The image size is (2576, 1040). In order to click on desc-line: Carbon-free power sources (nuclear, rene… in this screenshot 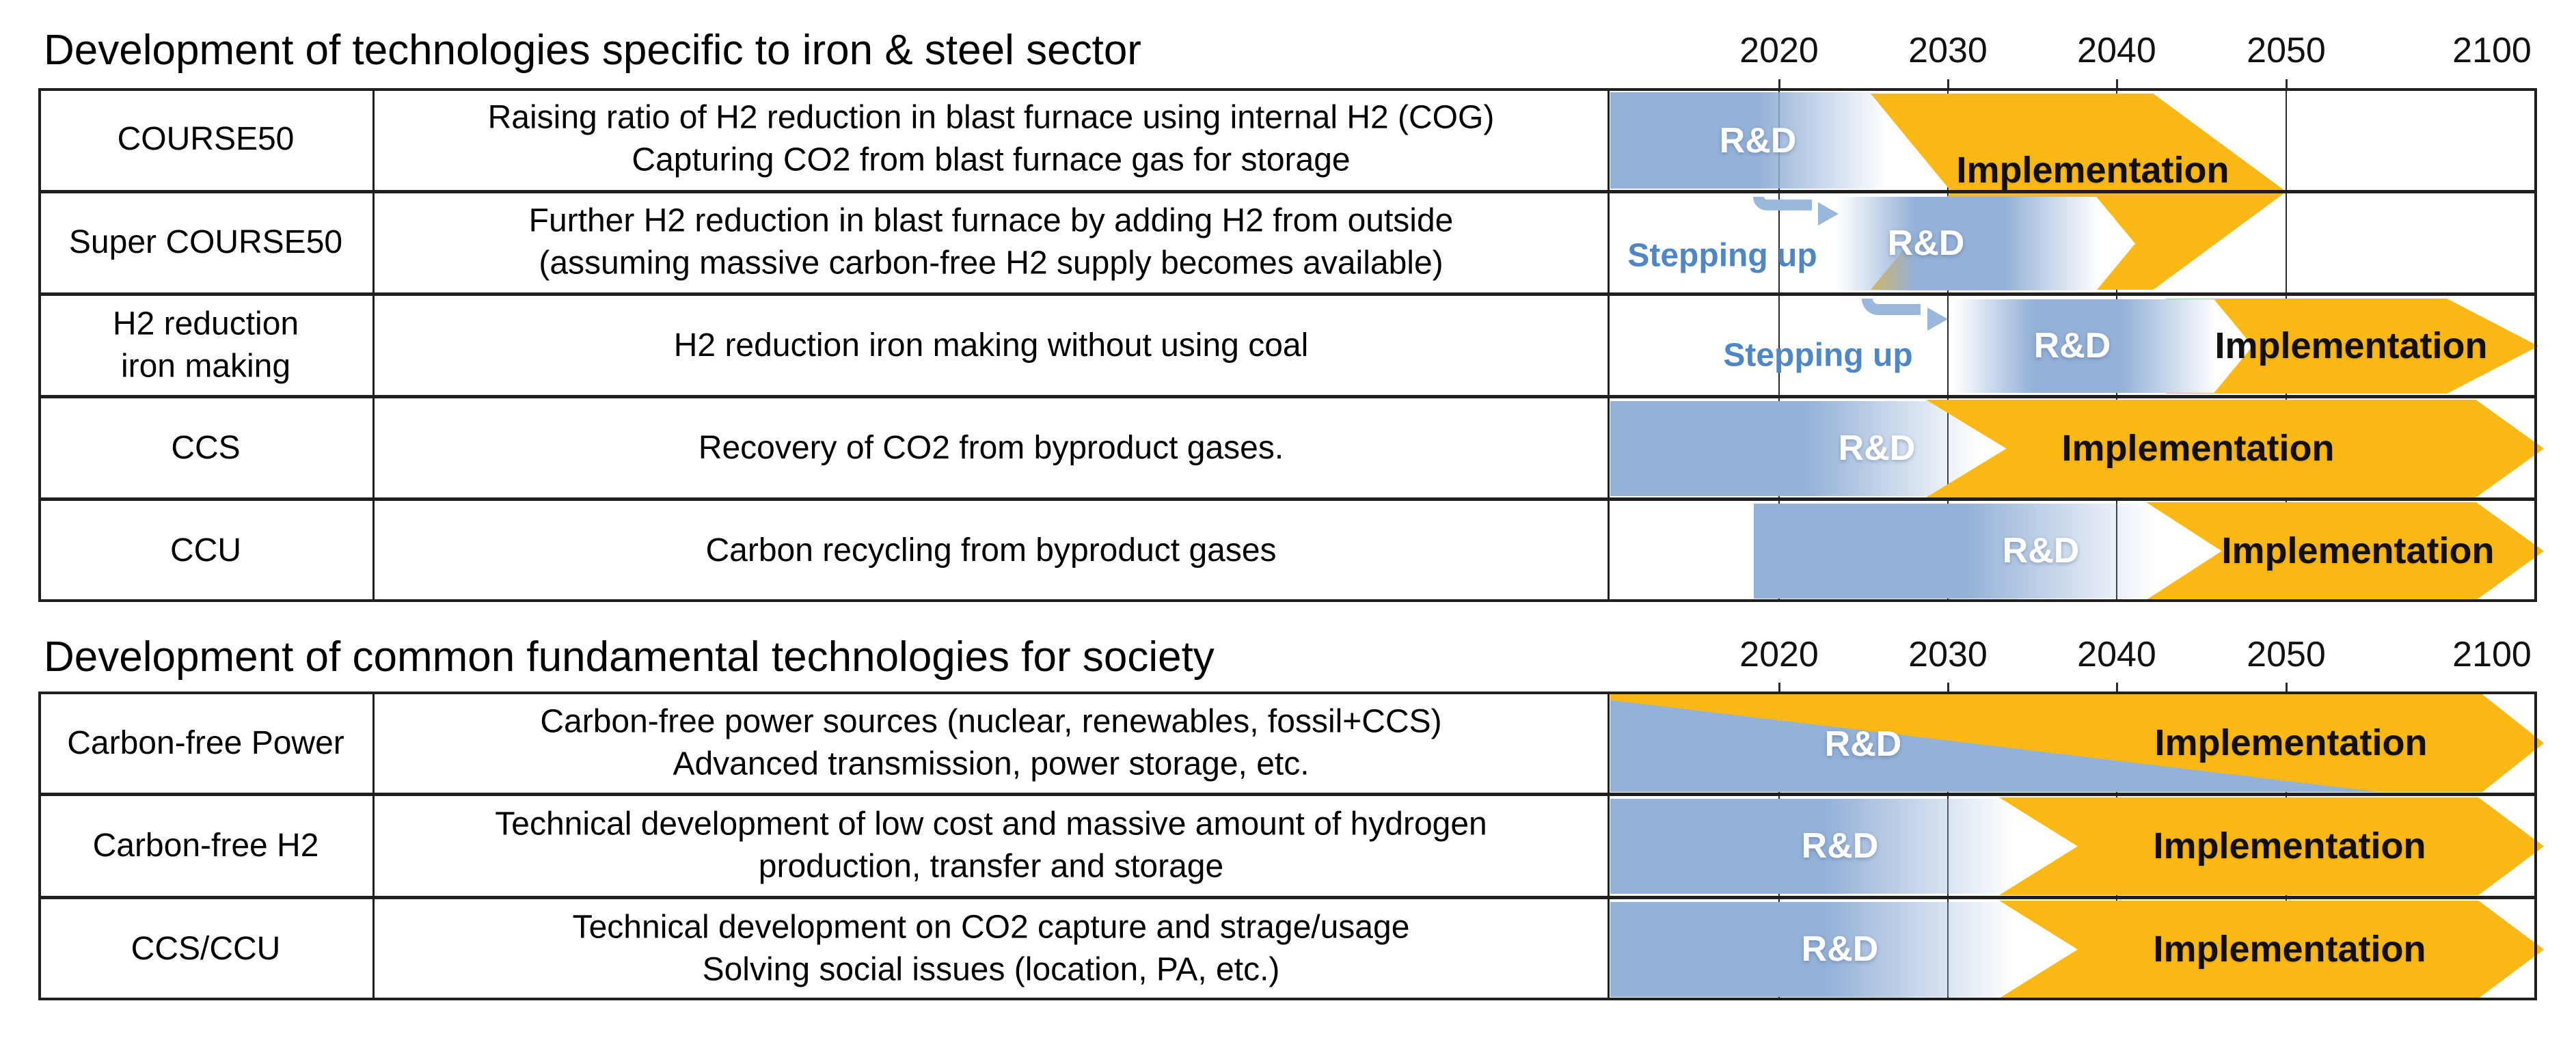, I will do `click(991, 721)`.